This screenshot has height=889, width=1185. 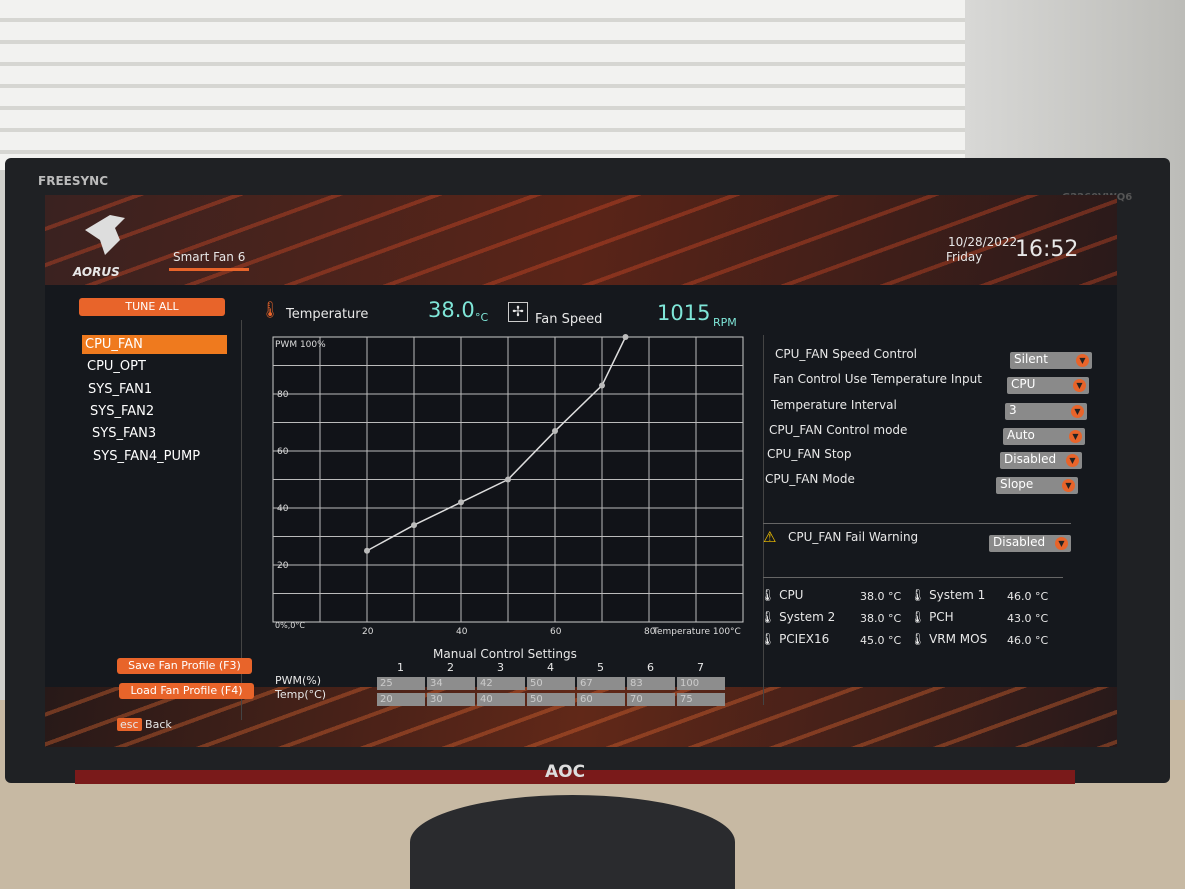 What do you see at coordinates (129, 724) in the screenshot?
I see `esc-key: esc` at bounding box center [129, 724].